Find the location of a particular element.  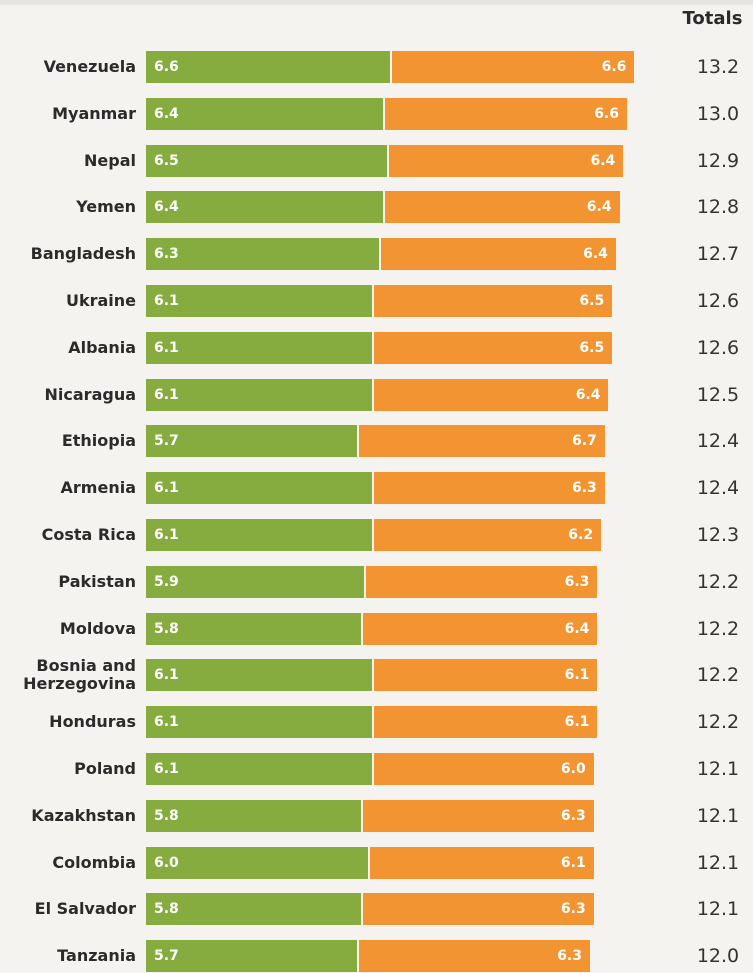

value-label: 6.2 is located at coordinates (581, 535).